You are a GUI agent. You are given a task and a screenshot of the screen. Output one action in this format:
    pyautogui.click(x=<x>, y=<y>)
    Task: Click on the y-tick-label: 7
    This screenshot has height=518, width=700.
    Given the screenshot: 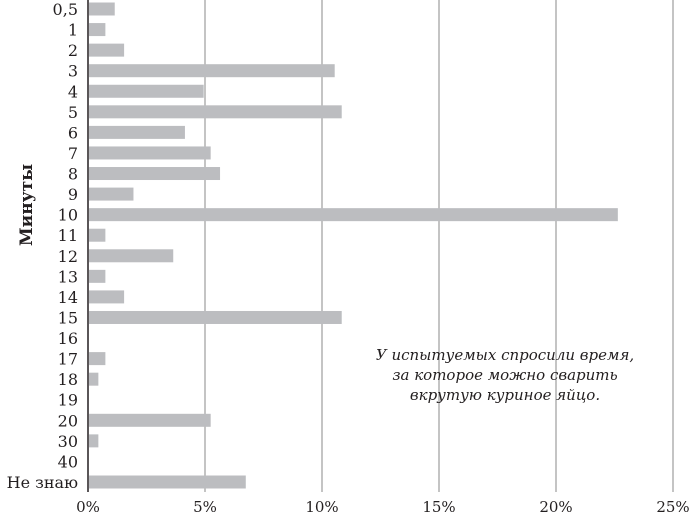 What is the action you would take?
    pyautogui.click(x=73, y=153)
    